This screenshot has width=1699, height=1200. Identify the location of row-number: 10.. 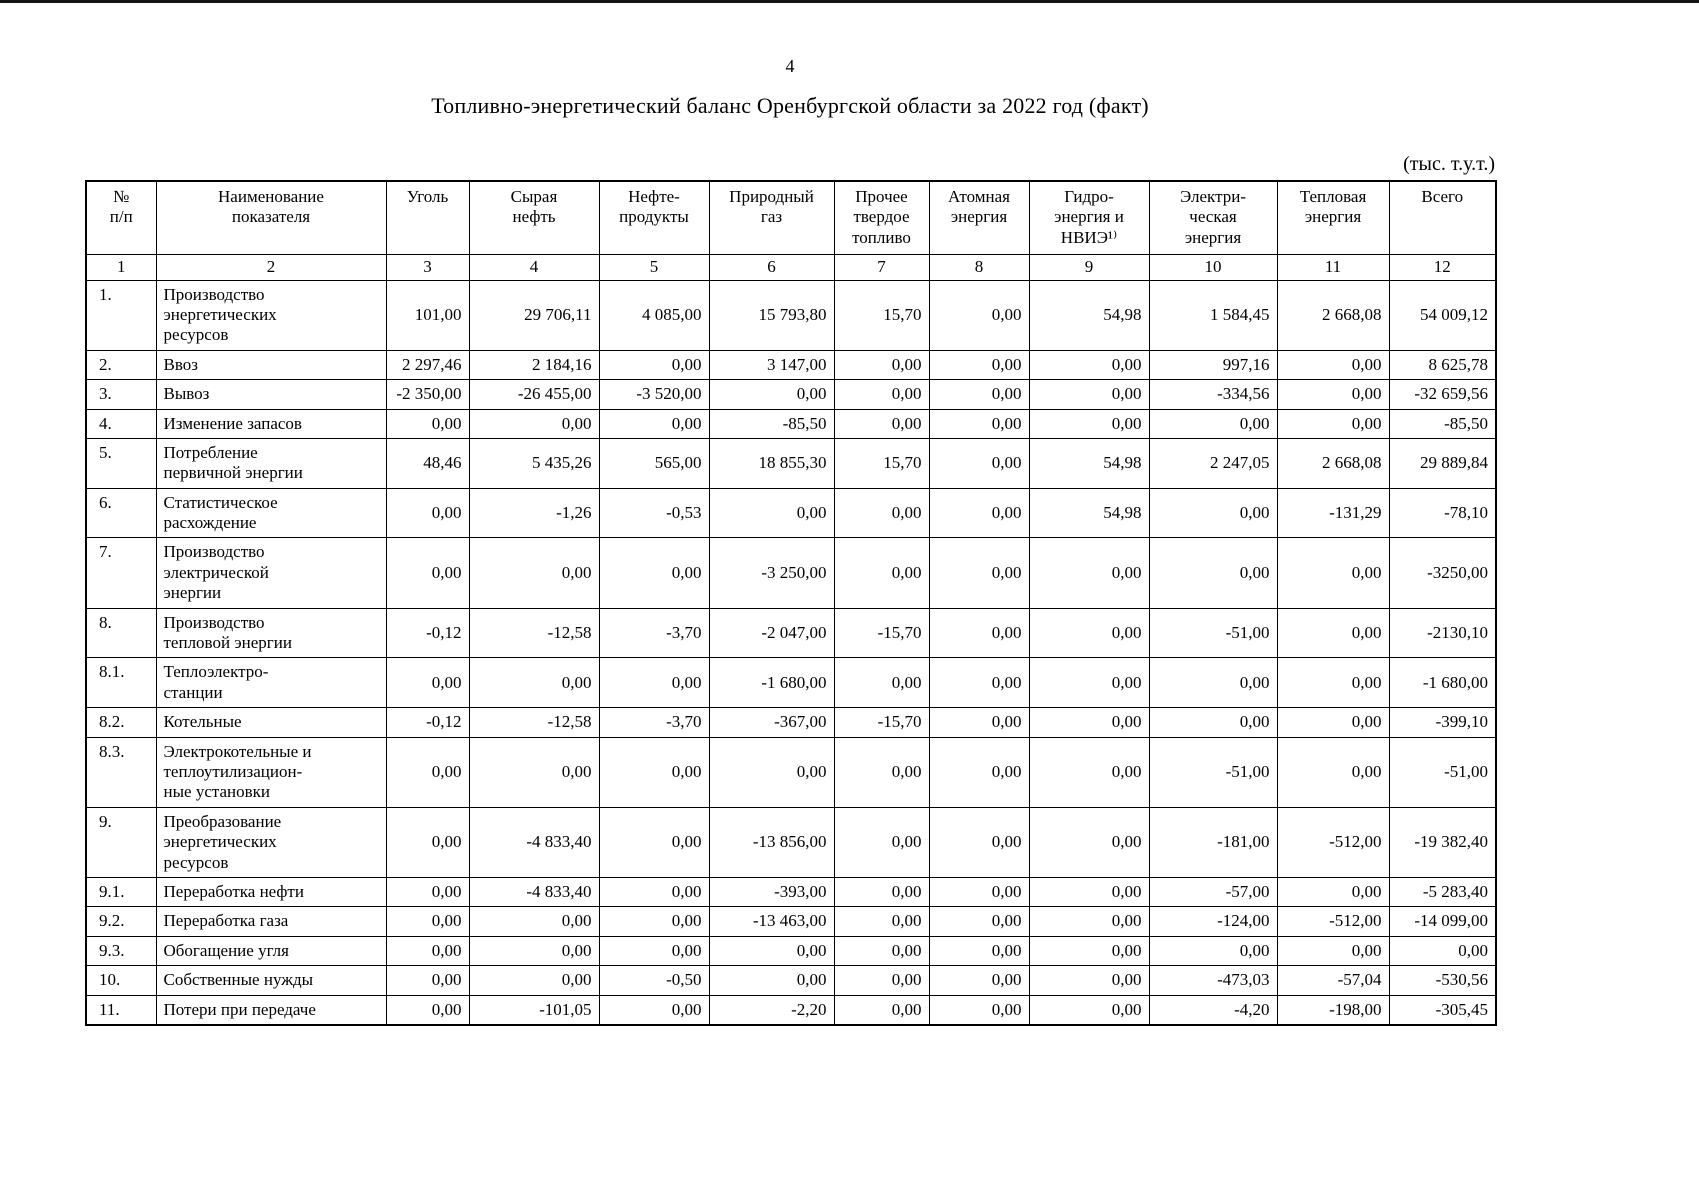
(121, 980).